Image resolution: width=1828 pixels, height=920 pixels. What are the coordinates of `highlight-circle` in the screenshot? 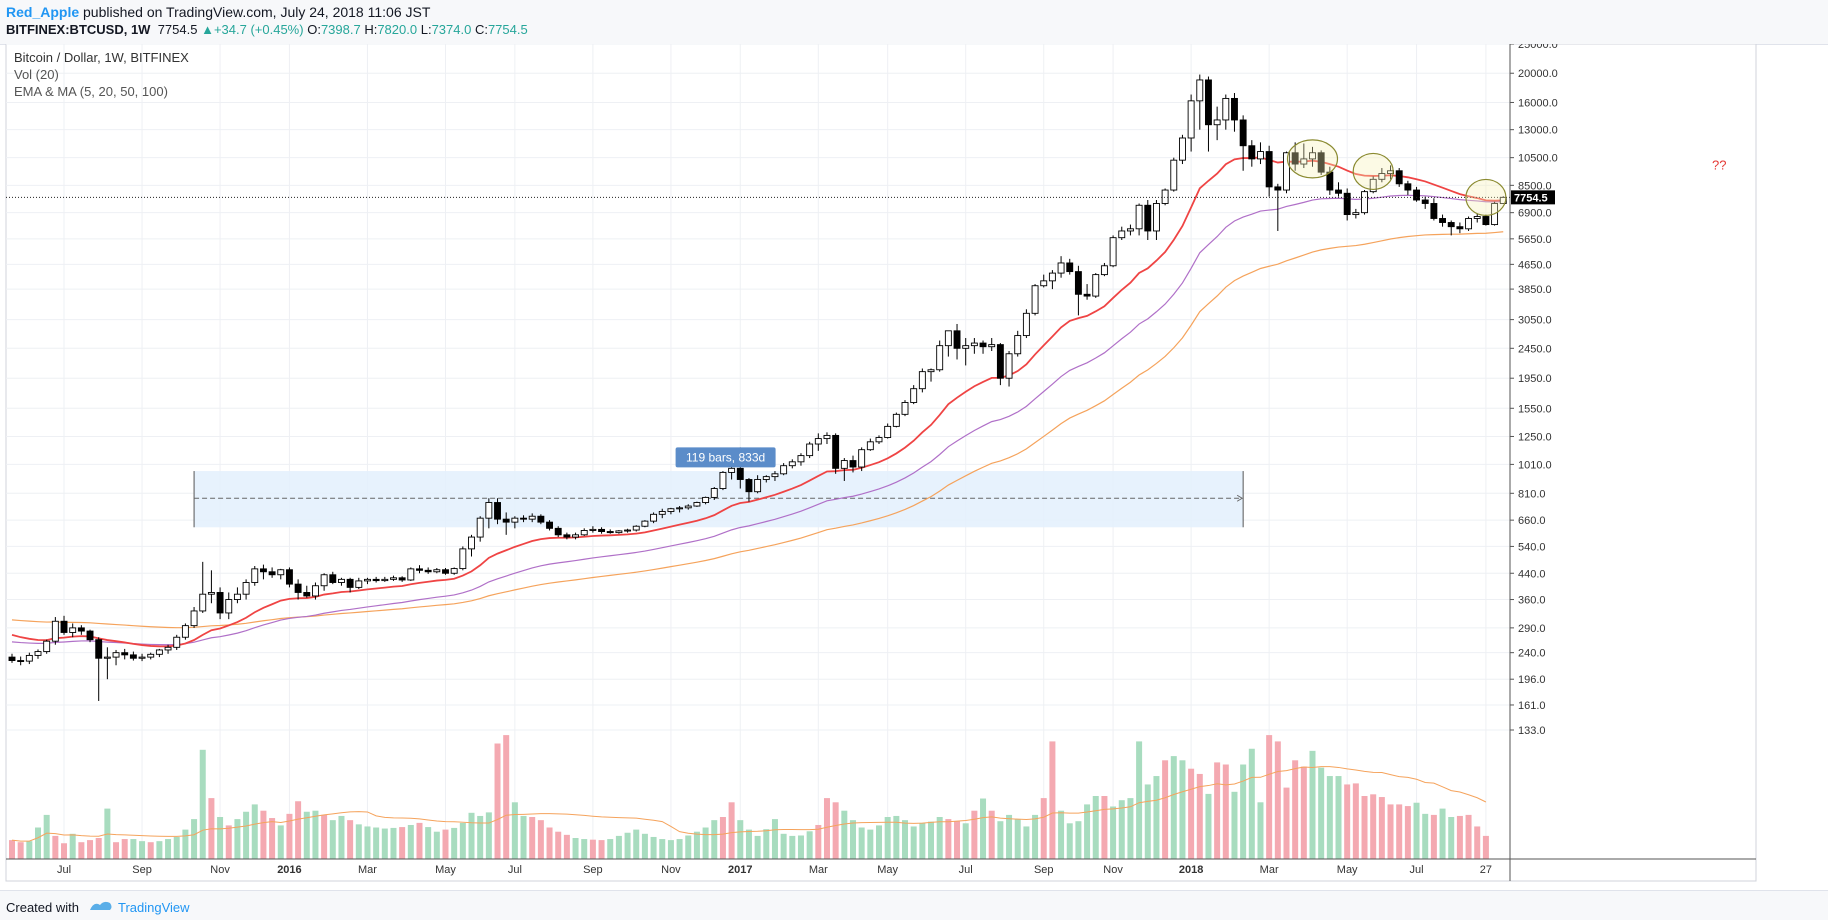 It's located at (1312, 159).